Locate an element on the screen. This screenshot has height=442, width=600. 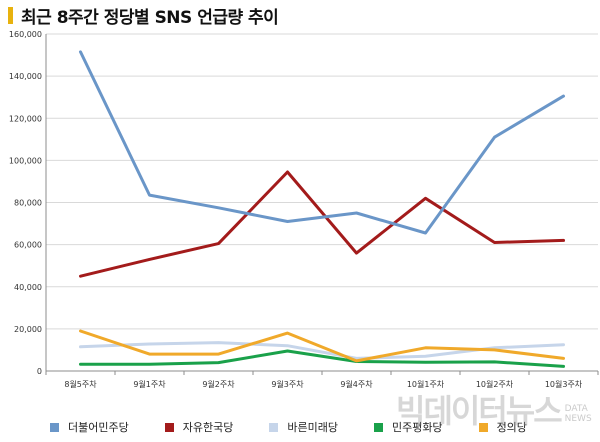
x-tick-label: 9월2주차 is located at coordinates (218, 384).